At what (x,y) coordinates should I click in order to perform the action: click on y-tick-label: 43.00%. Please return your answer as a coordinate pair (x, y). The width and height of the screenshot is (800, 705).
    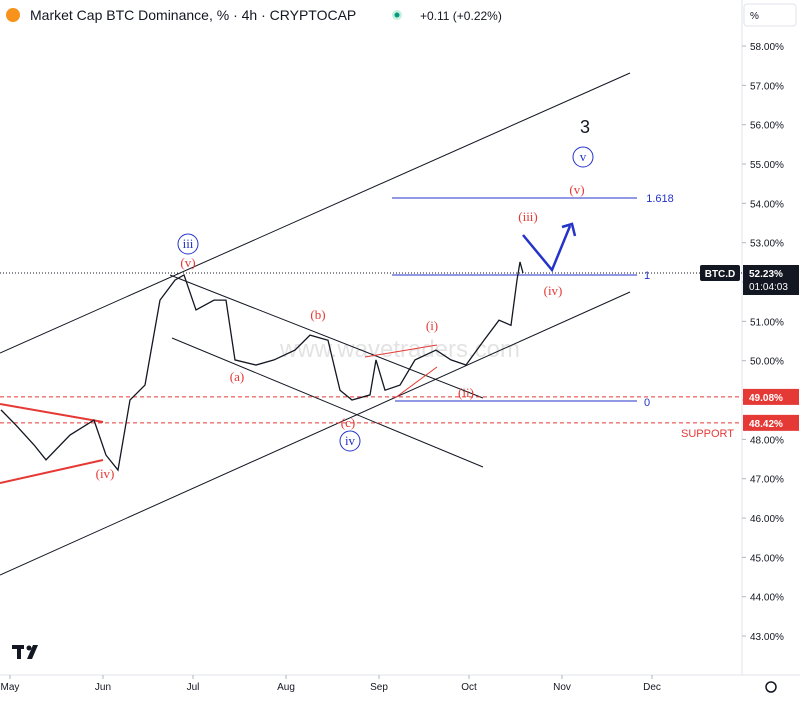
    Looking at the image, I should click on (767, 637).